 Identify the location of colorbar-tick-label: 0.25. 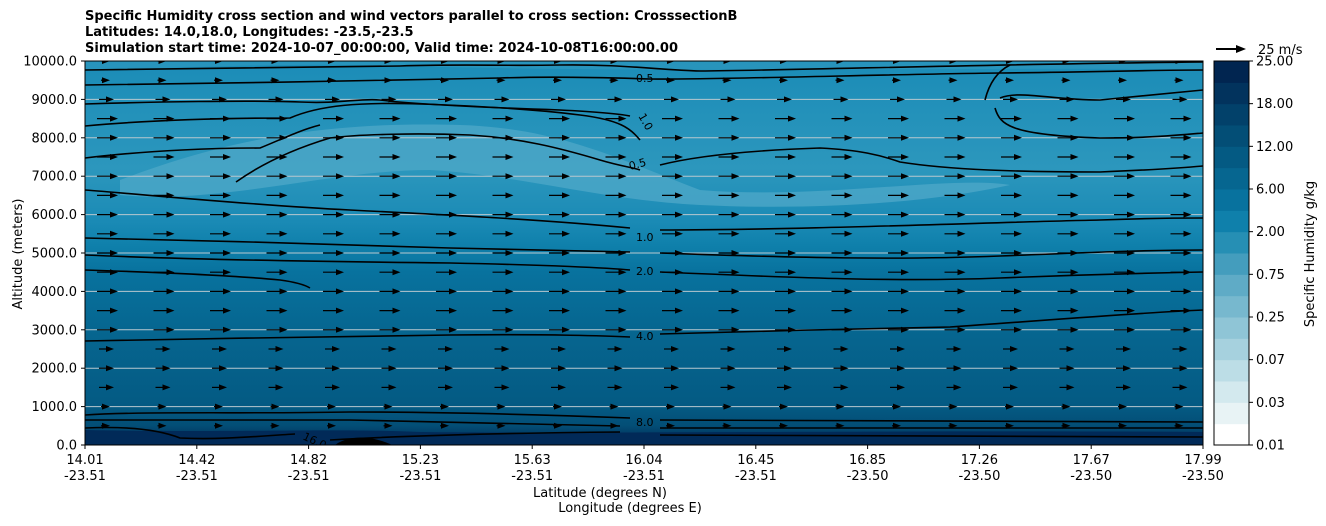
(1270, 318).